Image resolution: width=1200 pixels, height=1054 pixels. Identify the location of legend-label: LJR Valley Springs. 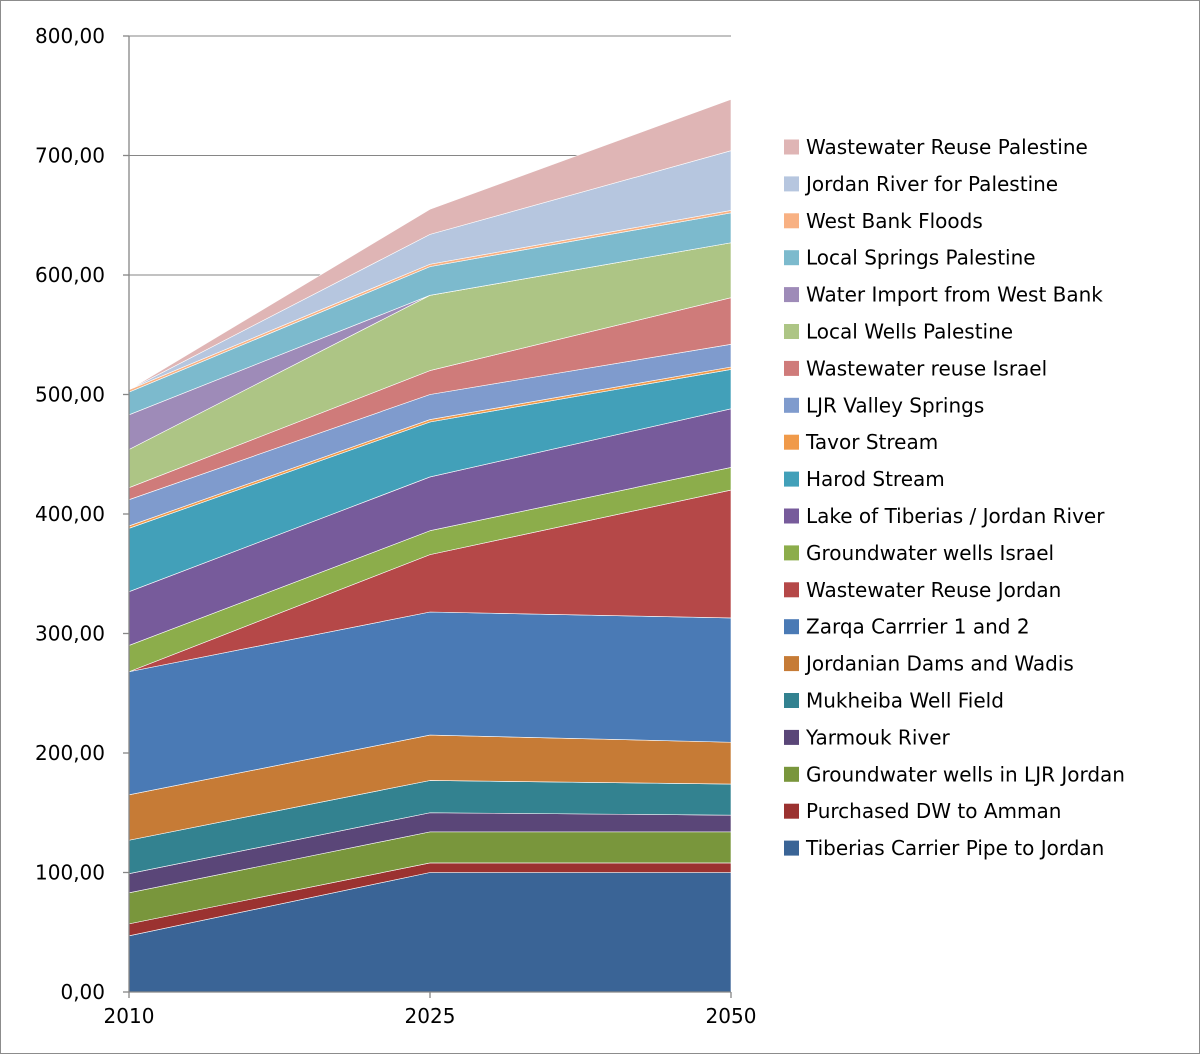
(895, 405).